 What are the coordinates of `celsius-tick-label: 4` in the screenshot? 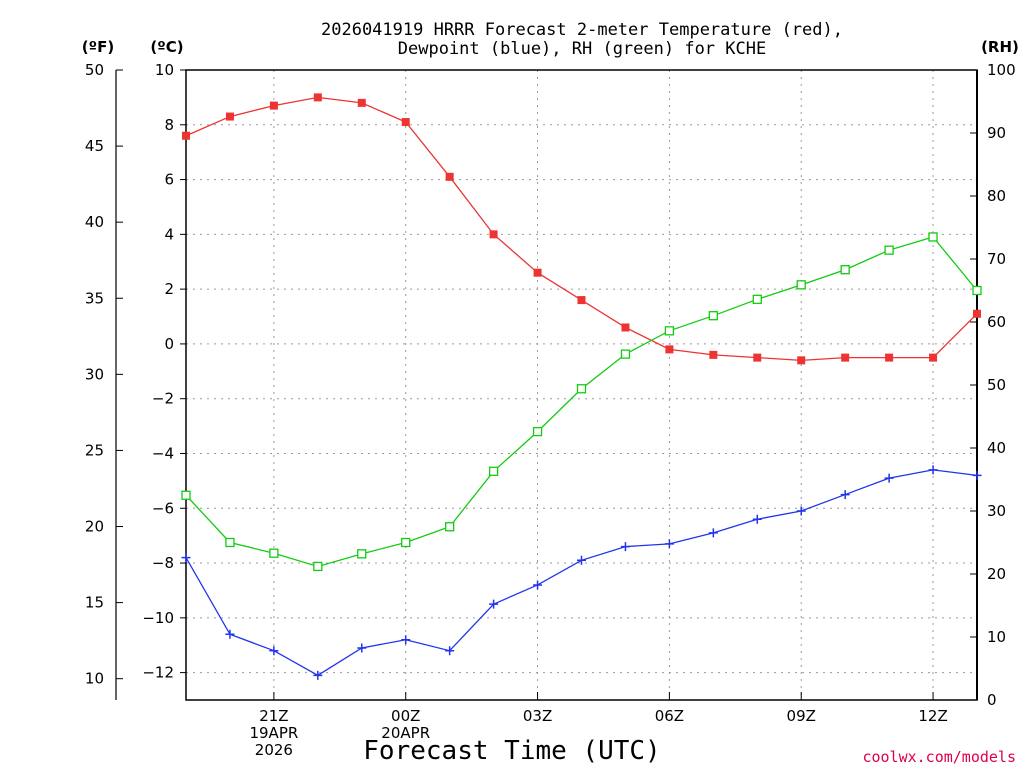 It's located at (169, 234).